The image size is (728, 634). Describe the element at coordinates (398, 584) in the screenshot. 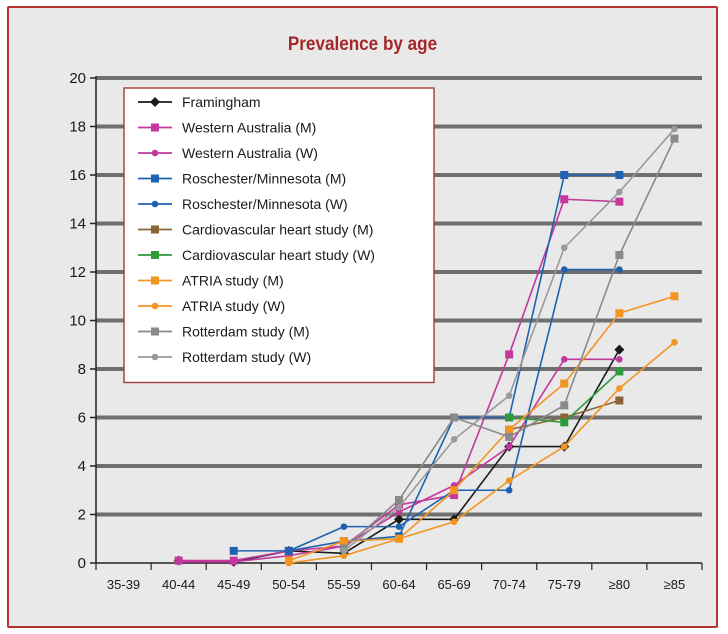

I see `x-tick-label: 60-64` at that location.